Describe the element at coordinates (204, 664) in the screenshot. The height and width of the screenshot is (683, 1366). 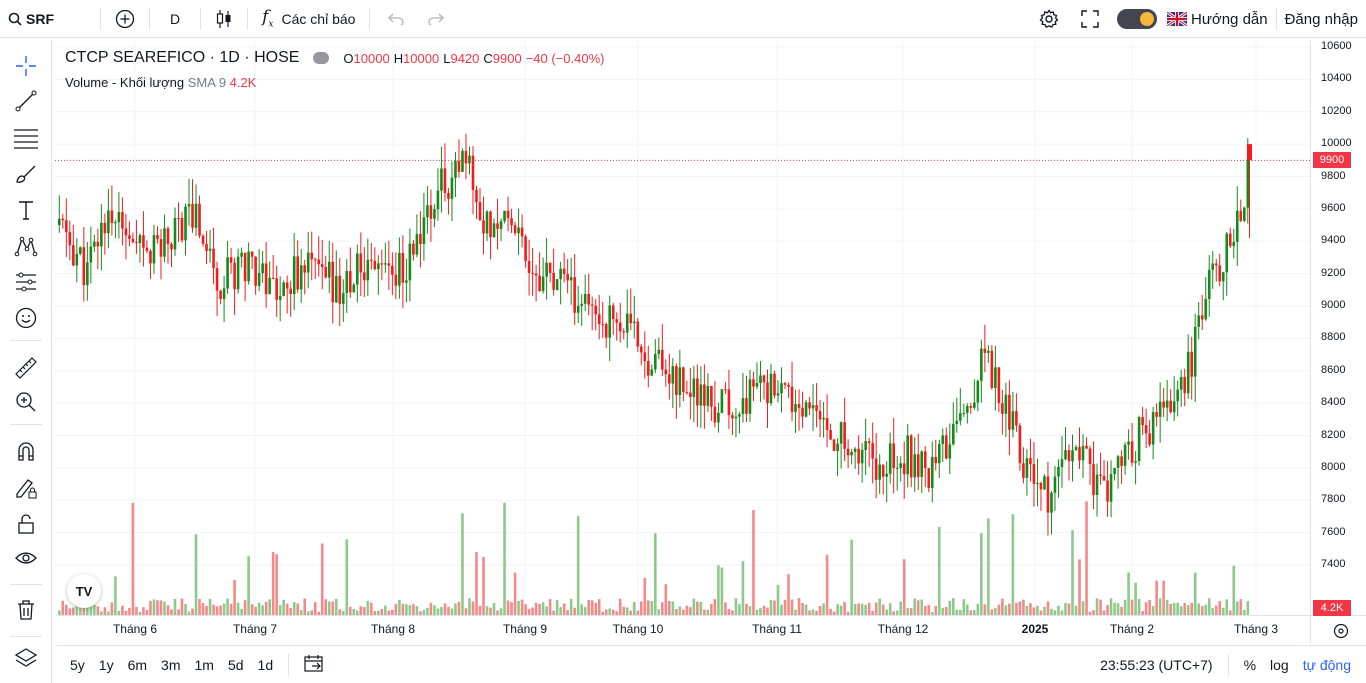
I see `range-1m: 1m` at that location.